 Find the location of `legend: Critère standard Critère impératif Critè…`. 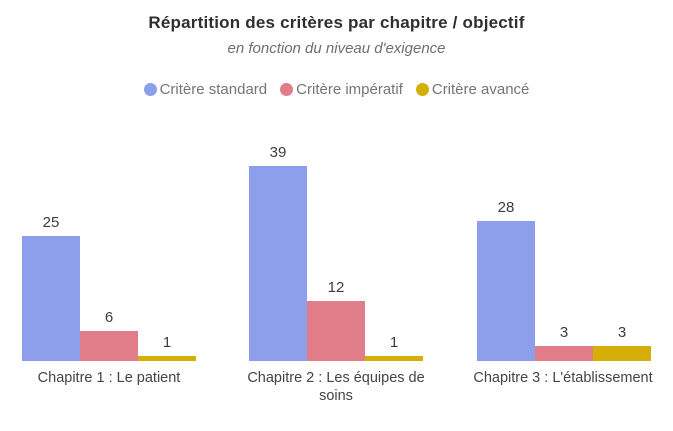

legend: Critère standard Critère impératif Critè… is located at coordinates (336, 89).